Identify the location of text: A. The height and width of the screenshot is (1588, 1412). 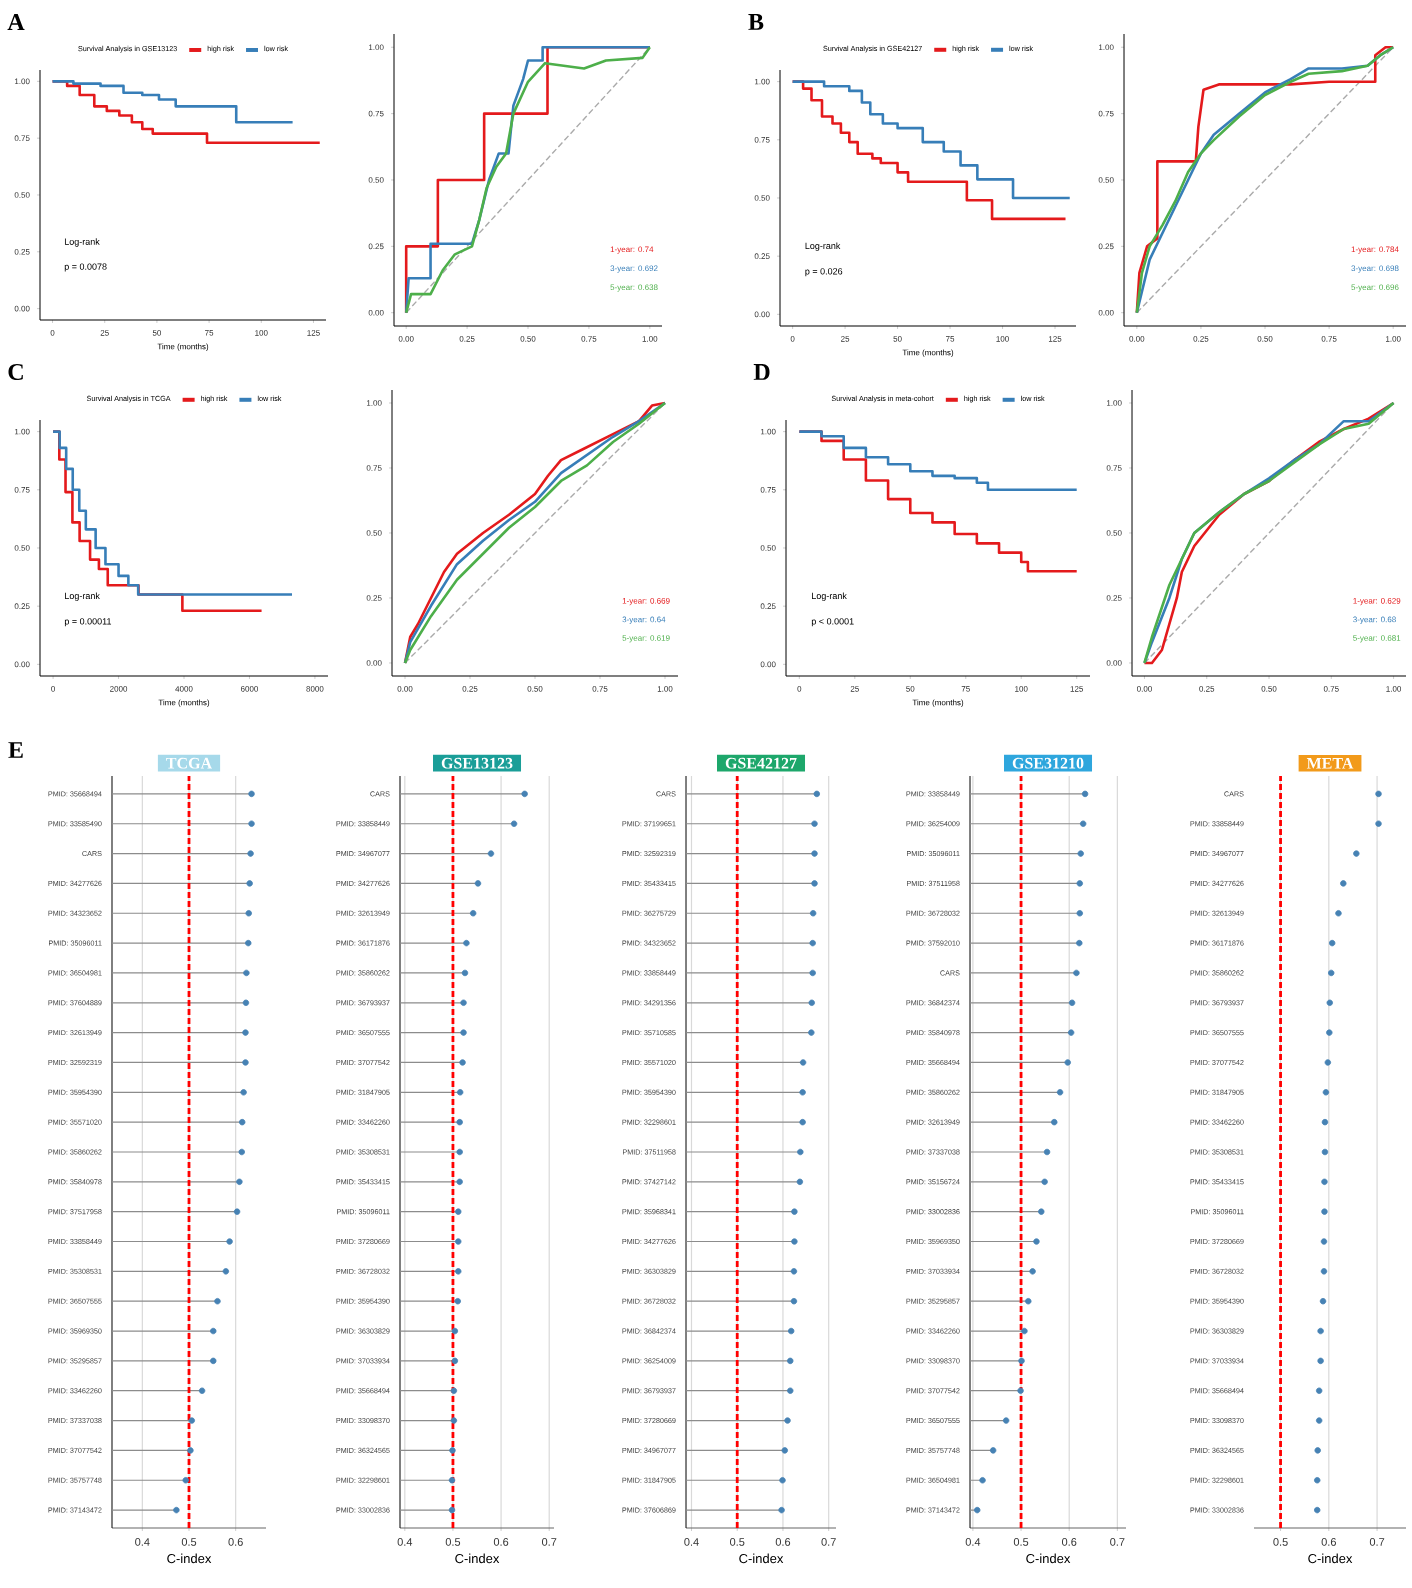
(16, 22).